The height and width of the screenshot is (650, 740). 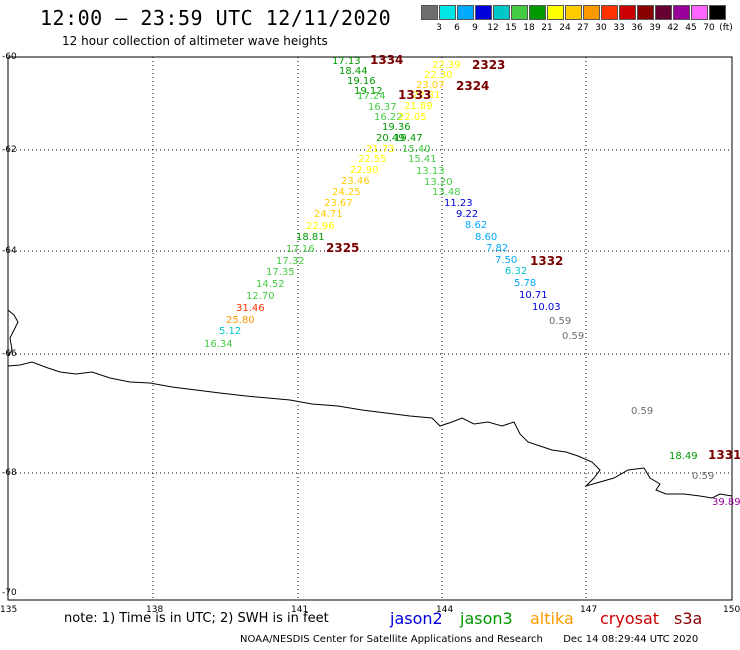 What do you see at coordinates (216, 18) in the screenshot?
I see `map-title: 12:00 — 23:59 UTC 12/11/2020` at bounding box center [216, 18].